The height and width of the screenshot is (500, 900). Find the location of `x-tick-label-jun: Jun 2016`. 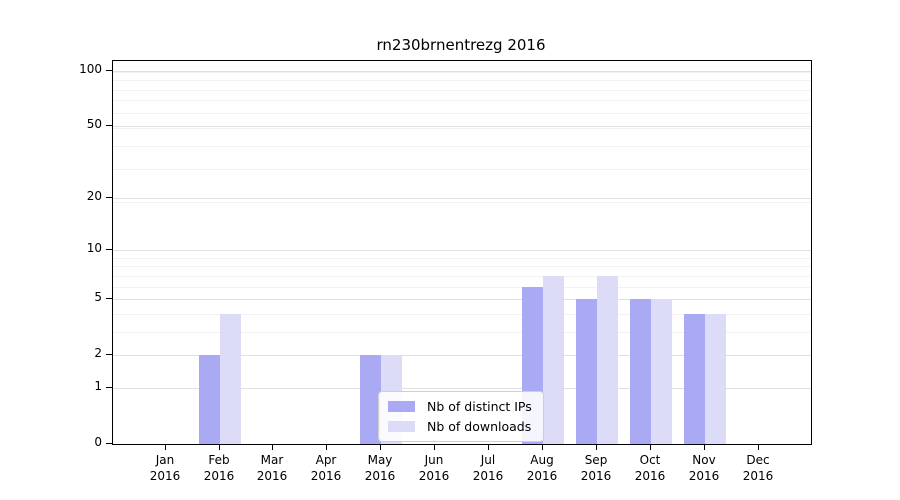

x-tick-label-jun: Jun 2016 is located at coordinates (434, 468).